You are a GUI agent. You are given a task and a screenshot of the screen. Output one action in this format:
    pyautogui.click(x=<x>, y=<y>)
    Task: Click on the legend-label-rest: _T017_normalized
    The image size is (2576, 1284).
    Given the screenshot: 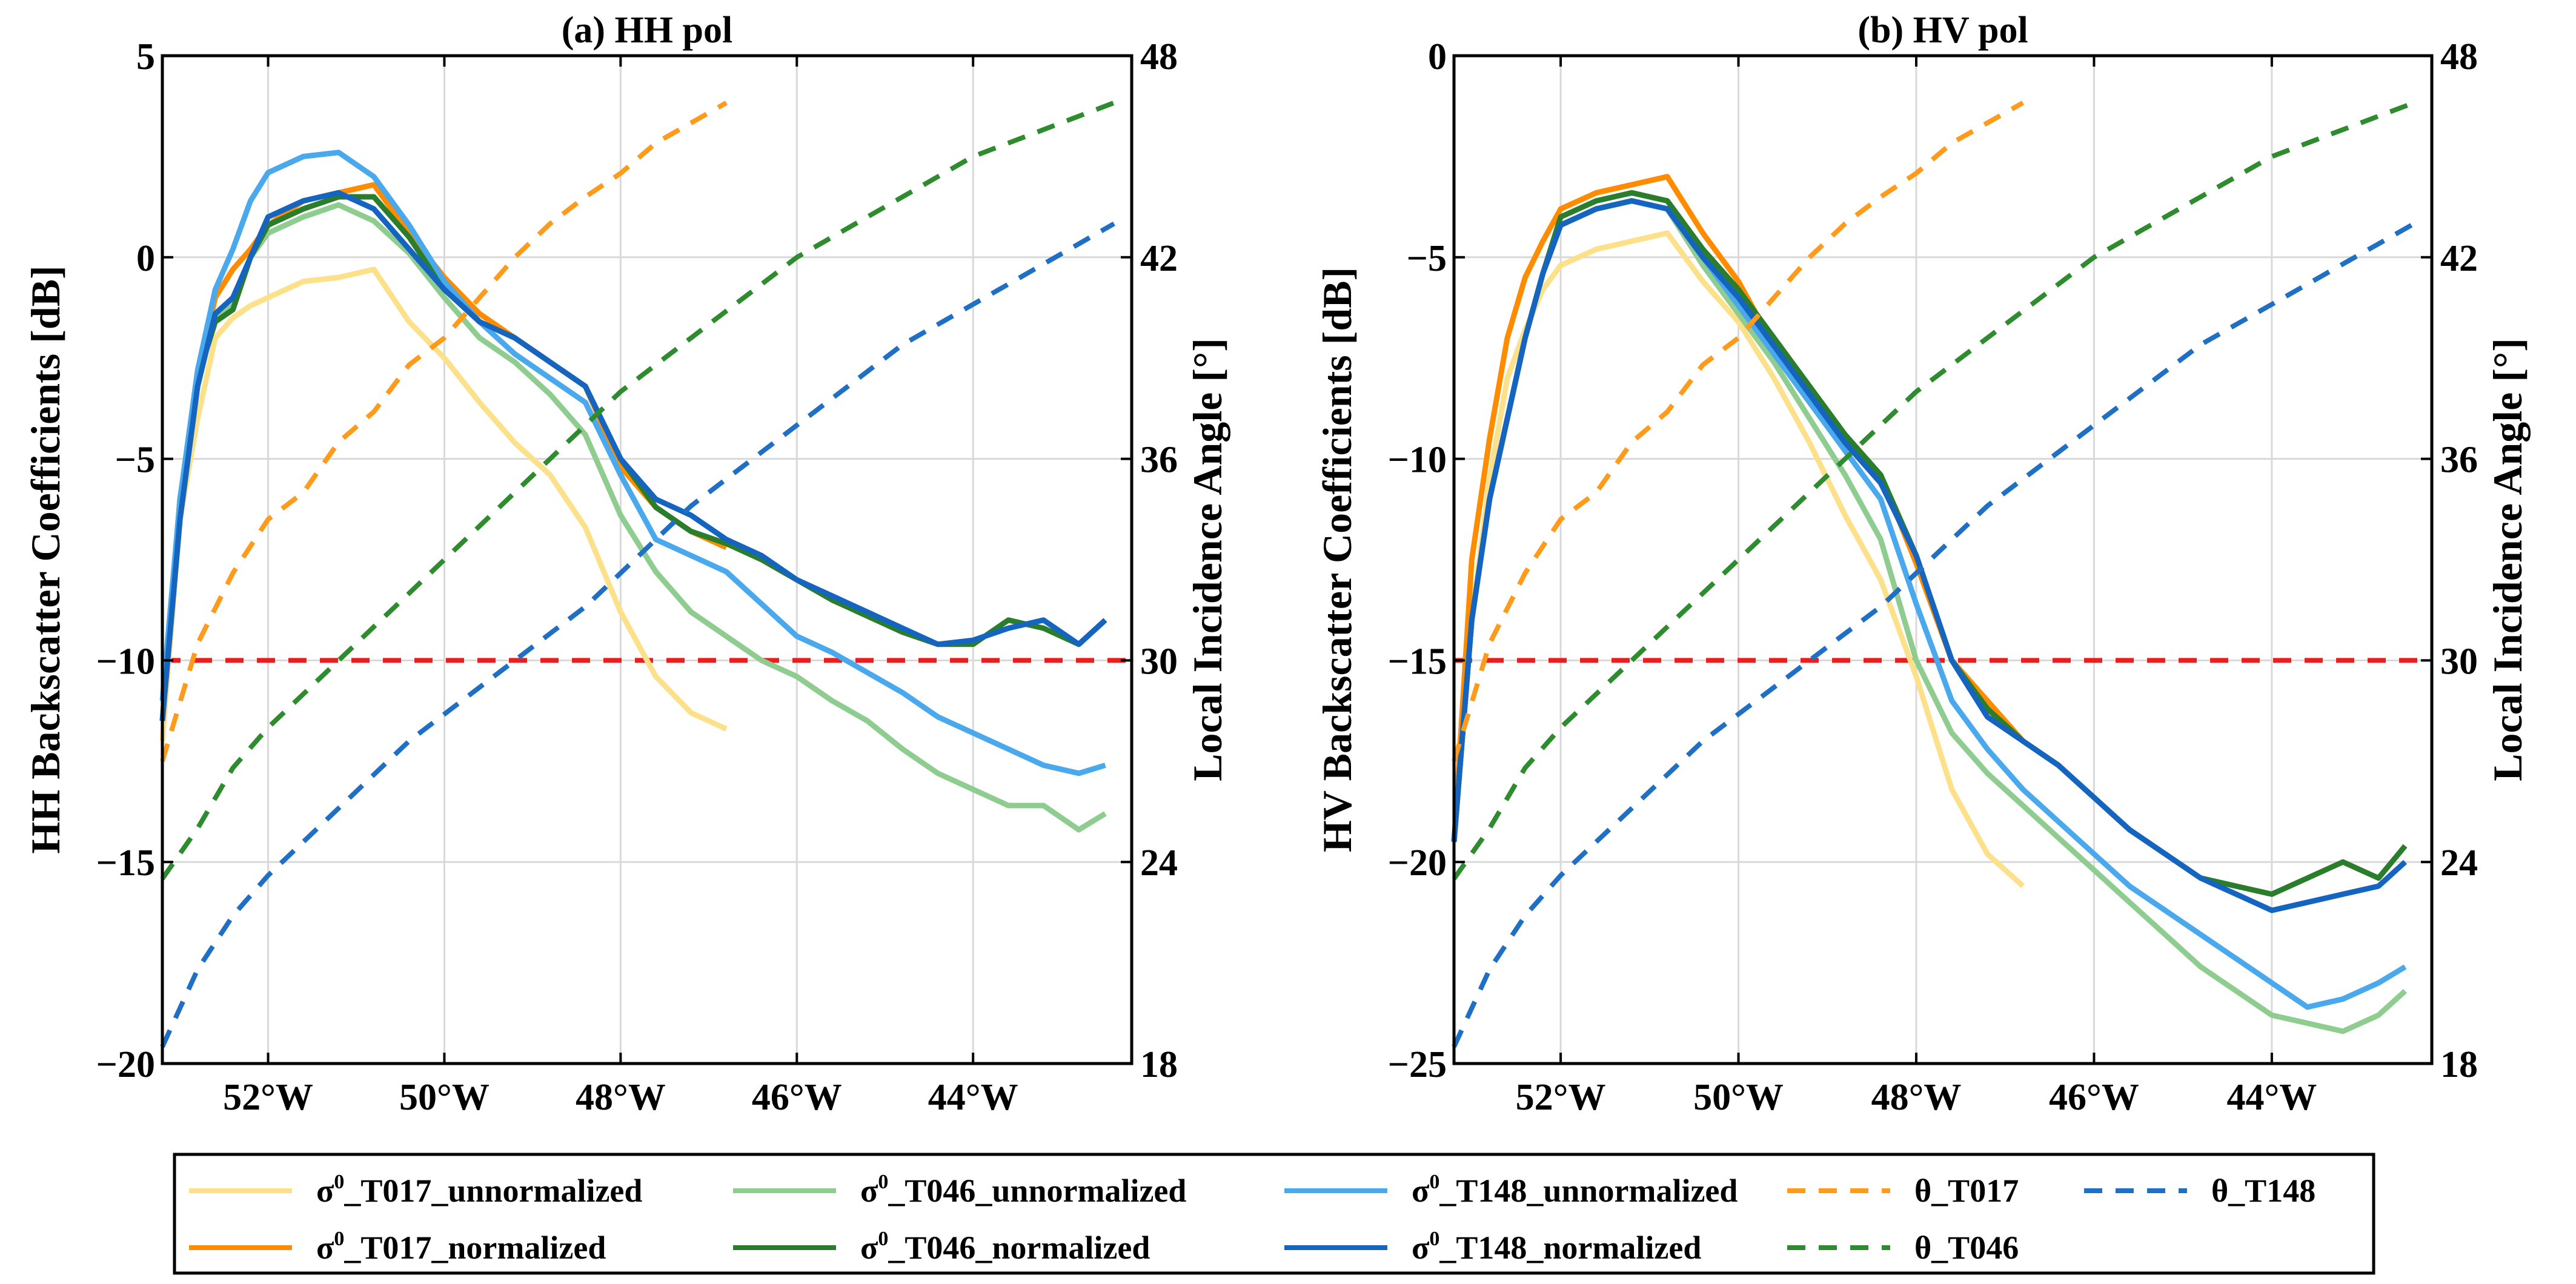 What is the action you would take?
    pyautogui.click(x=475, y=1247)
    